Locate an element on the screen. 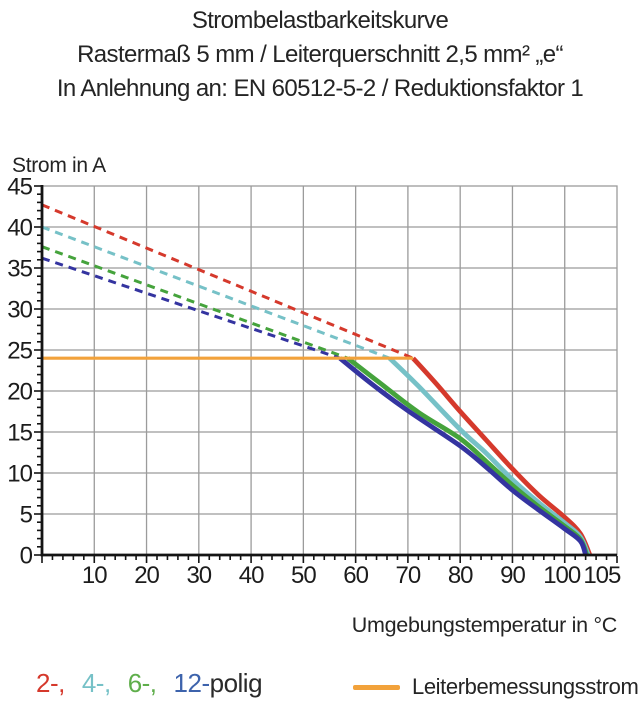 This screenshot has width=640, height=716. poles-legend-suffix: polig is located at coordinates (236, 683).